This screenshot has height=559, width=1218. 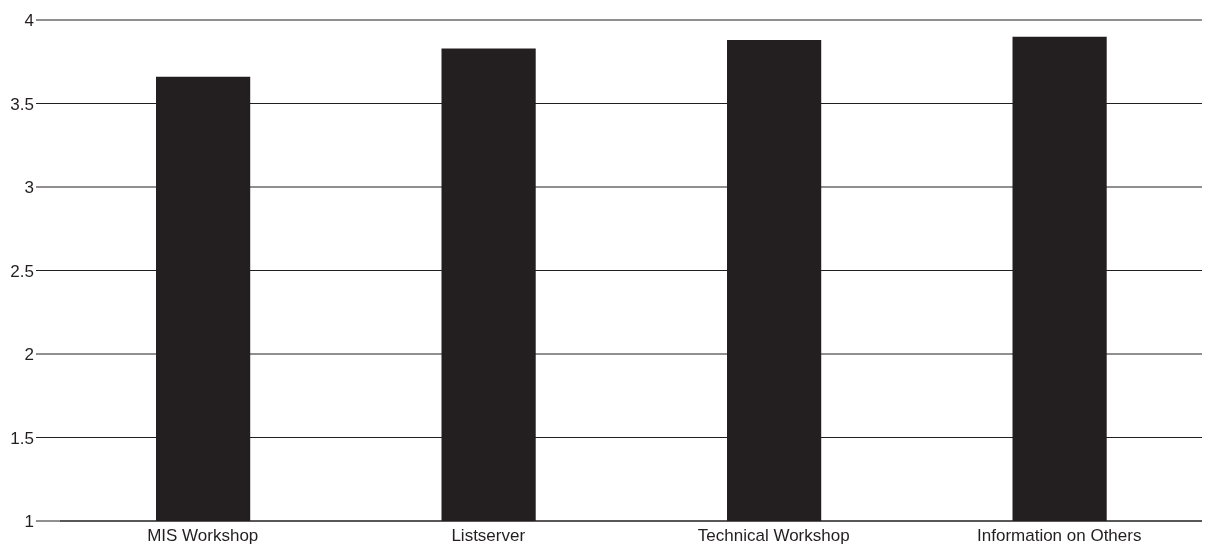 I want to click on x-tick-label: Information on Others, so click(x=1059, y=536).